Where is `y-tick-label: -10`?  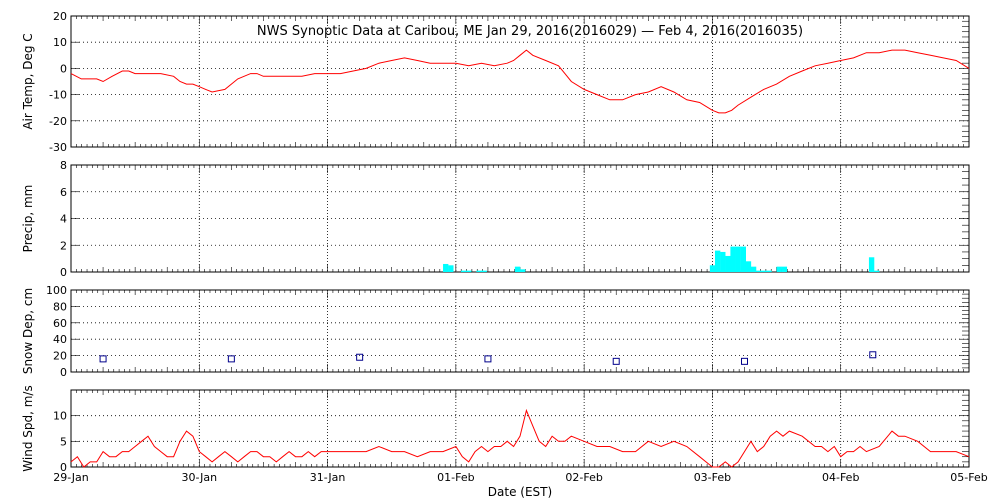
y-tick-label: -10 is located at coordinates (58, 95).